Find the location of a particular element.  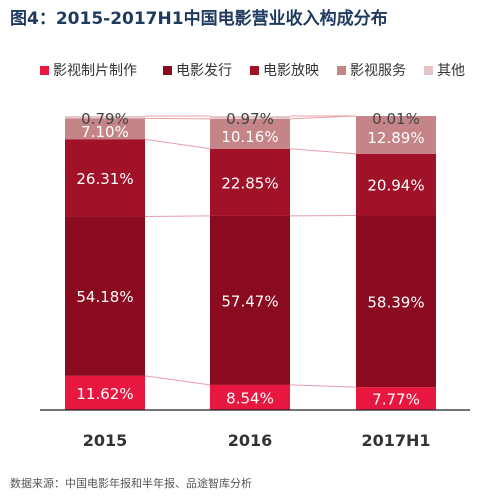

legend-item-production: 影视制片制作 is located at coordinates (88, 70).